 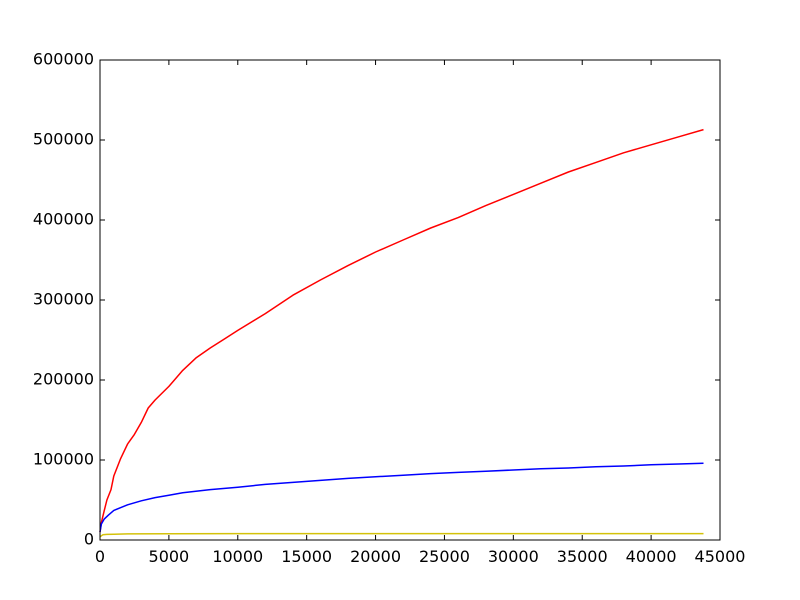 I want to click on y-tick-label: 600000, so click(x=63, y=59).